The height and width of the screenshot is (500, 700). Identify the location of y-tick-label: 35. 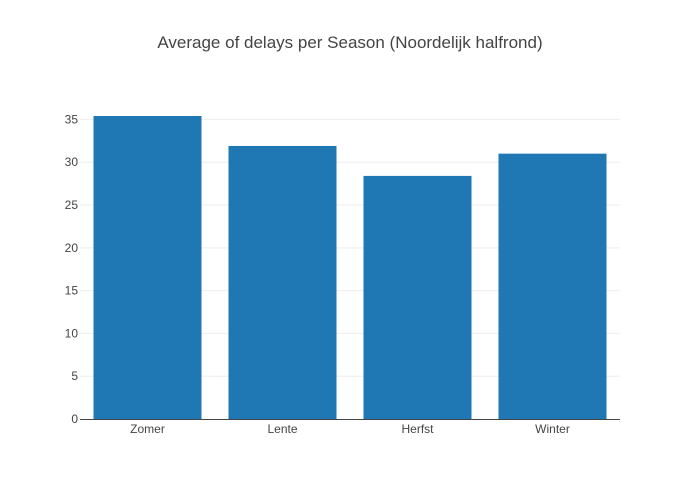
(72, 119).